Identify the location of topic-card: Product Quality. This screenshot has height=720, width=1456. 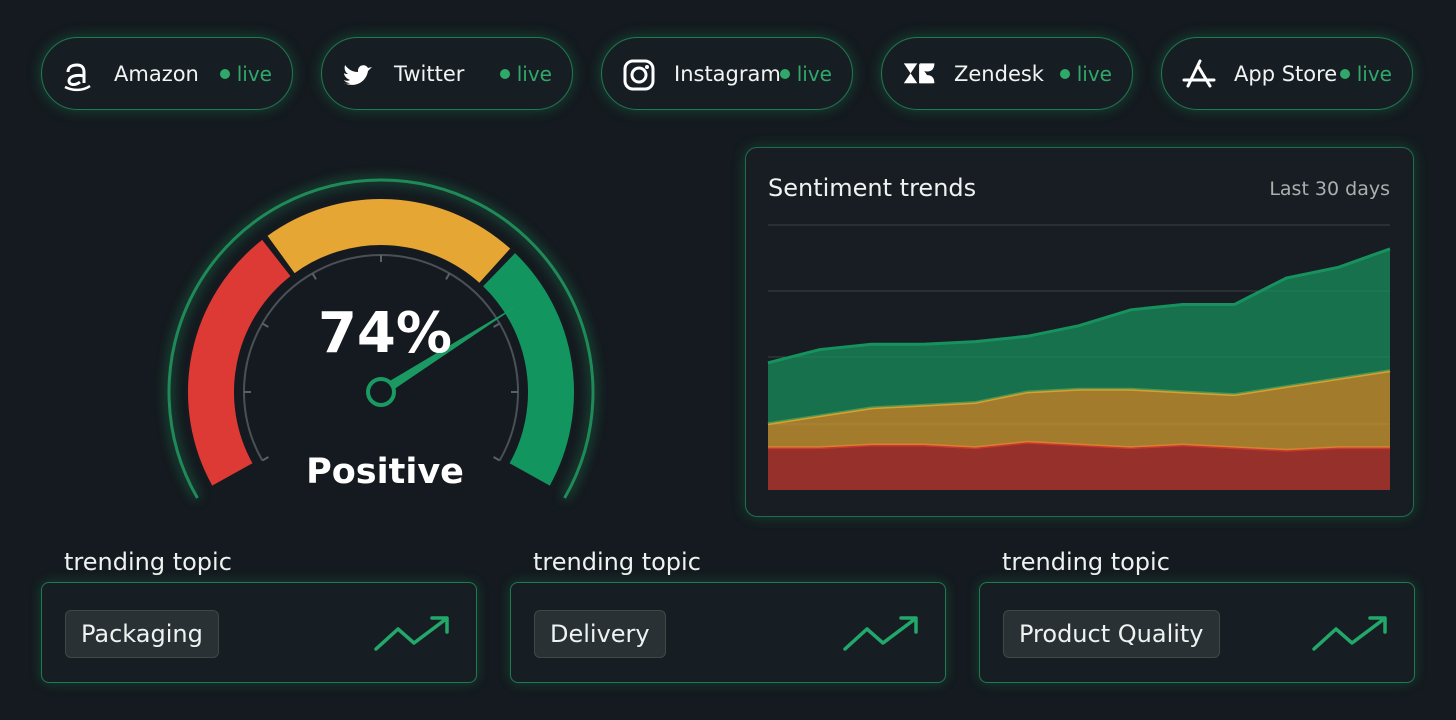
(1197, 632).